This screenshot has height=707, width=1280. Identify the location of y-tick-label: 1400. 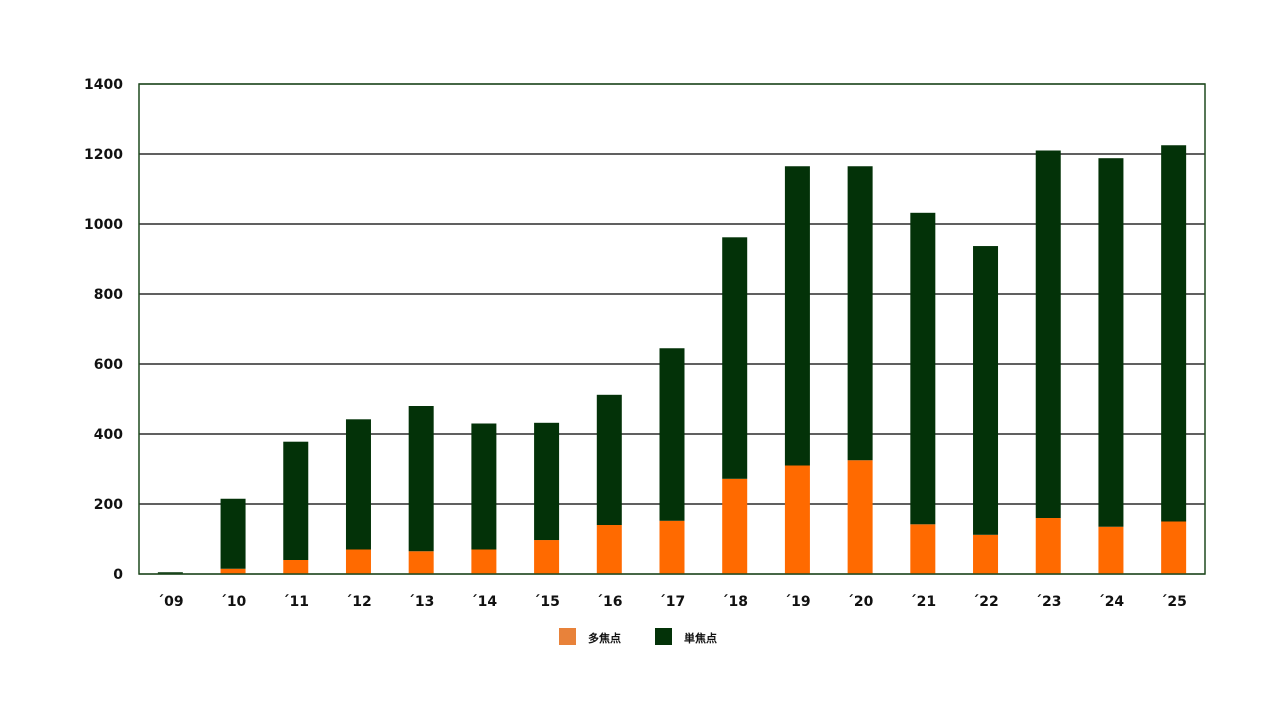
(103, 85).